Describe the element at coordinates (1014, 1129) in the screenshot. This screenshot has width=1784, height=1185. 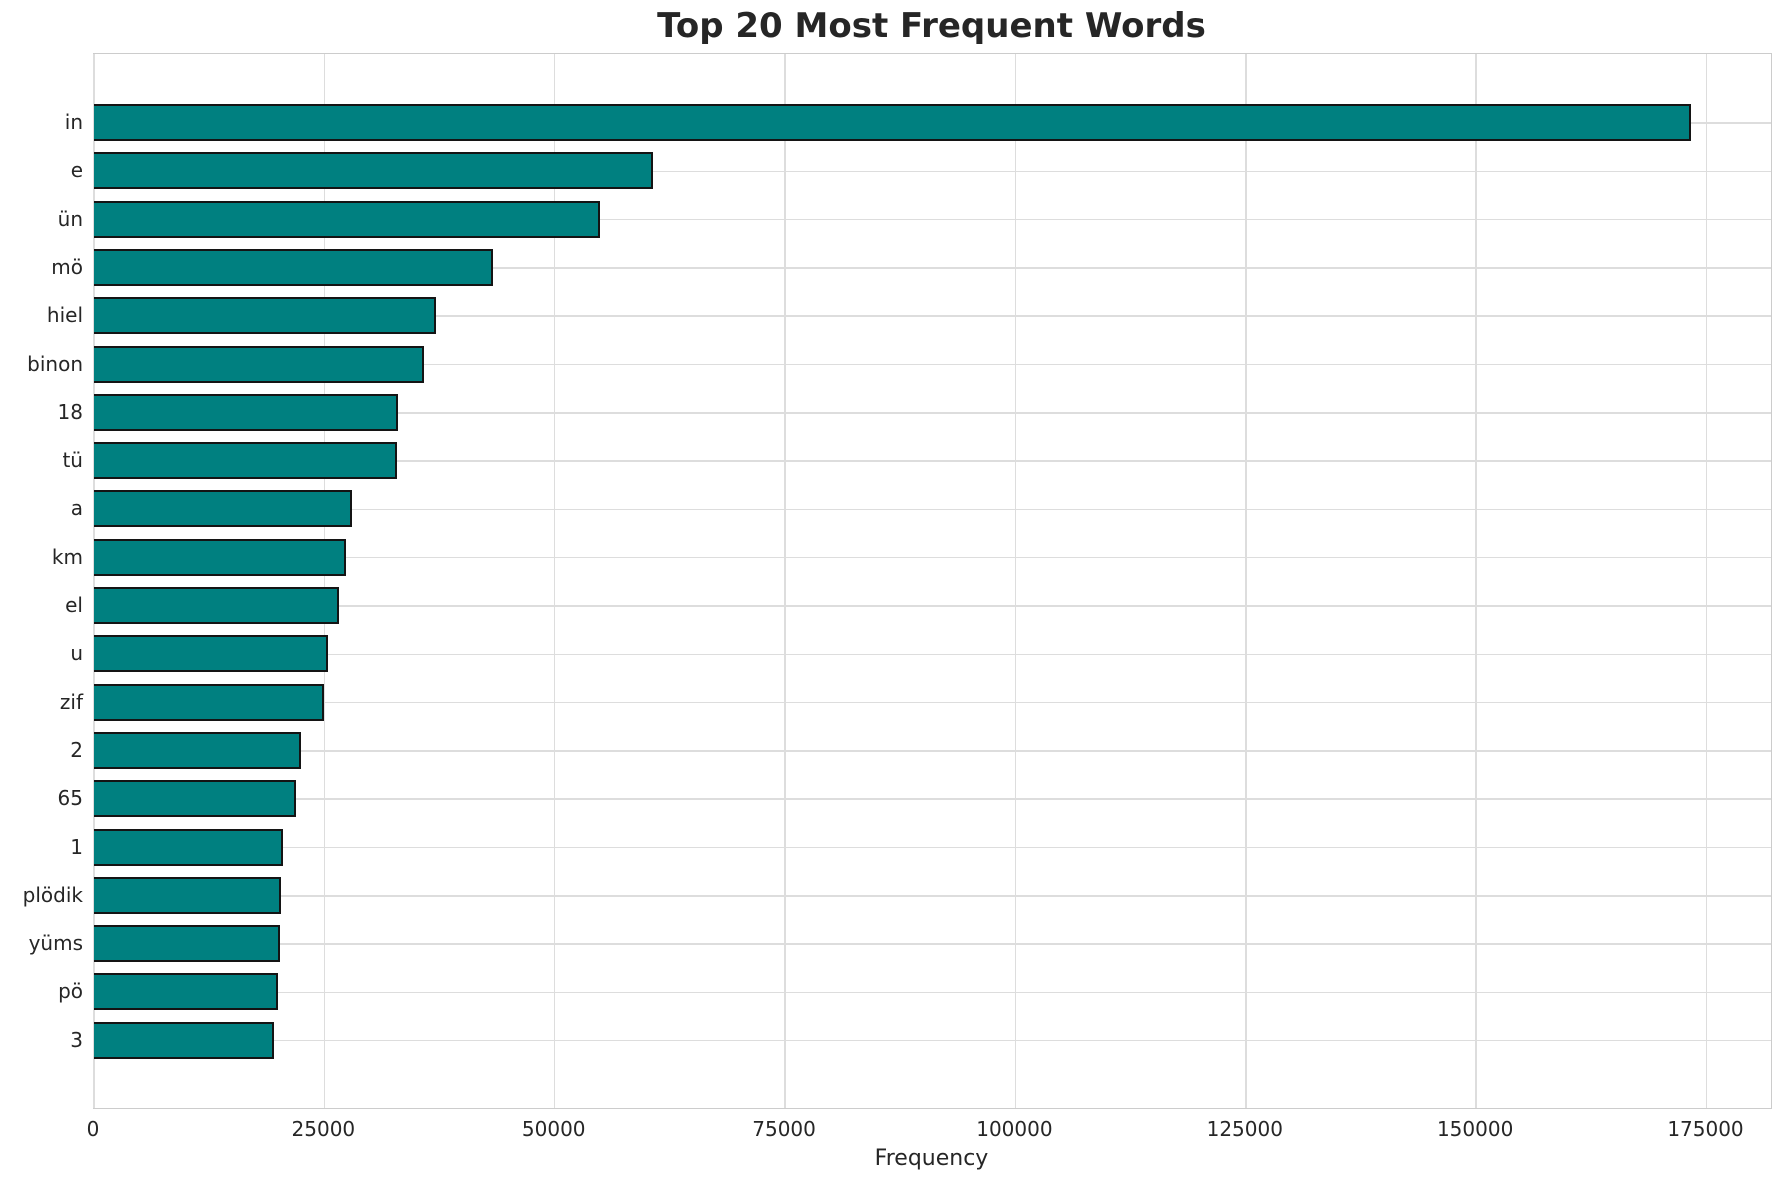
I see `x-tick-label: 100000` at that location.